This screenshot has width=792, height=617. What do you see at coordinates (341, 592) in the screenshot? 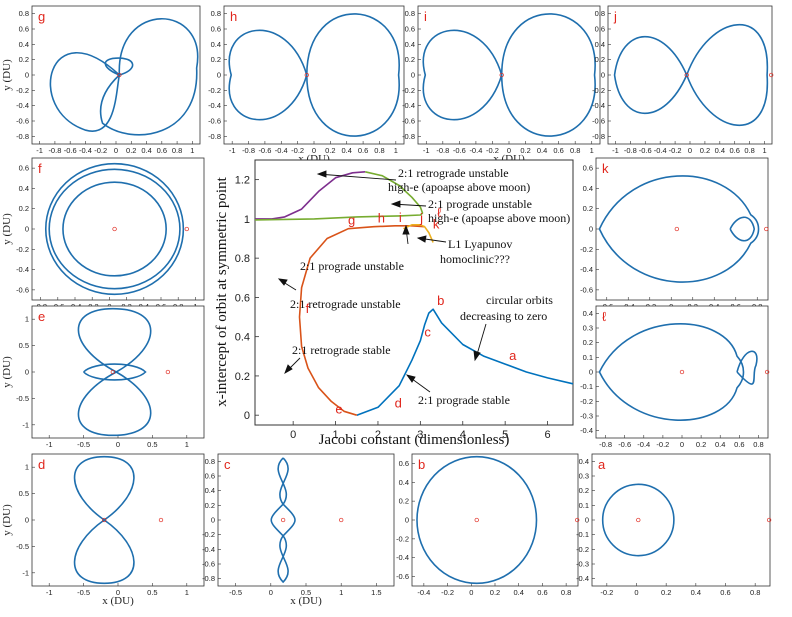
I see `x-tick-label: 1` at bounding box center [341, 592].